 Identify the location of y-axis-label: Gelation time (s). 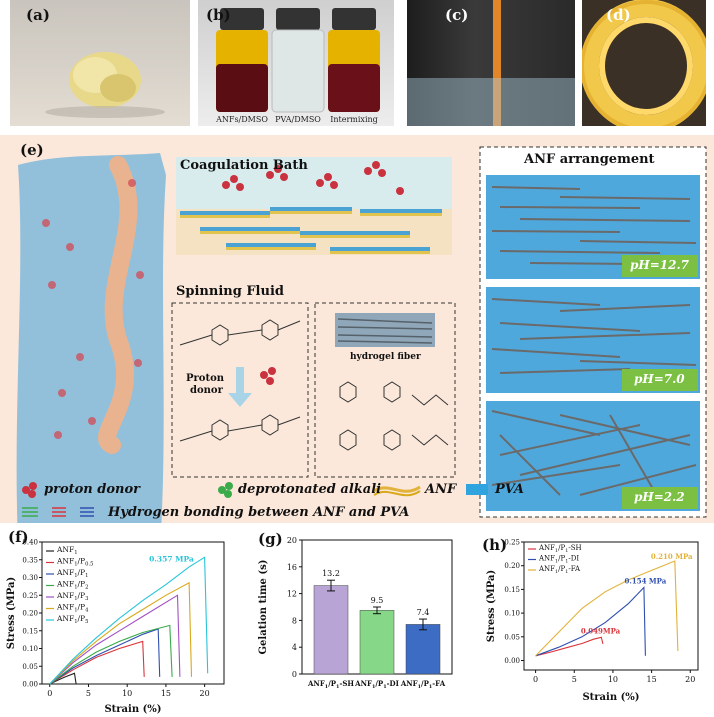
(263, 607).